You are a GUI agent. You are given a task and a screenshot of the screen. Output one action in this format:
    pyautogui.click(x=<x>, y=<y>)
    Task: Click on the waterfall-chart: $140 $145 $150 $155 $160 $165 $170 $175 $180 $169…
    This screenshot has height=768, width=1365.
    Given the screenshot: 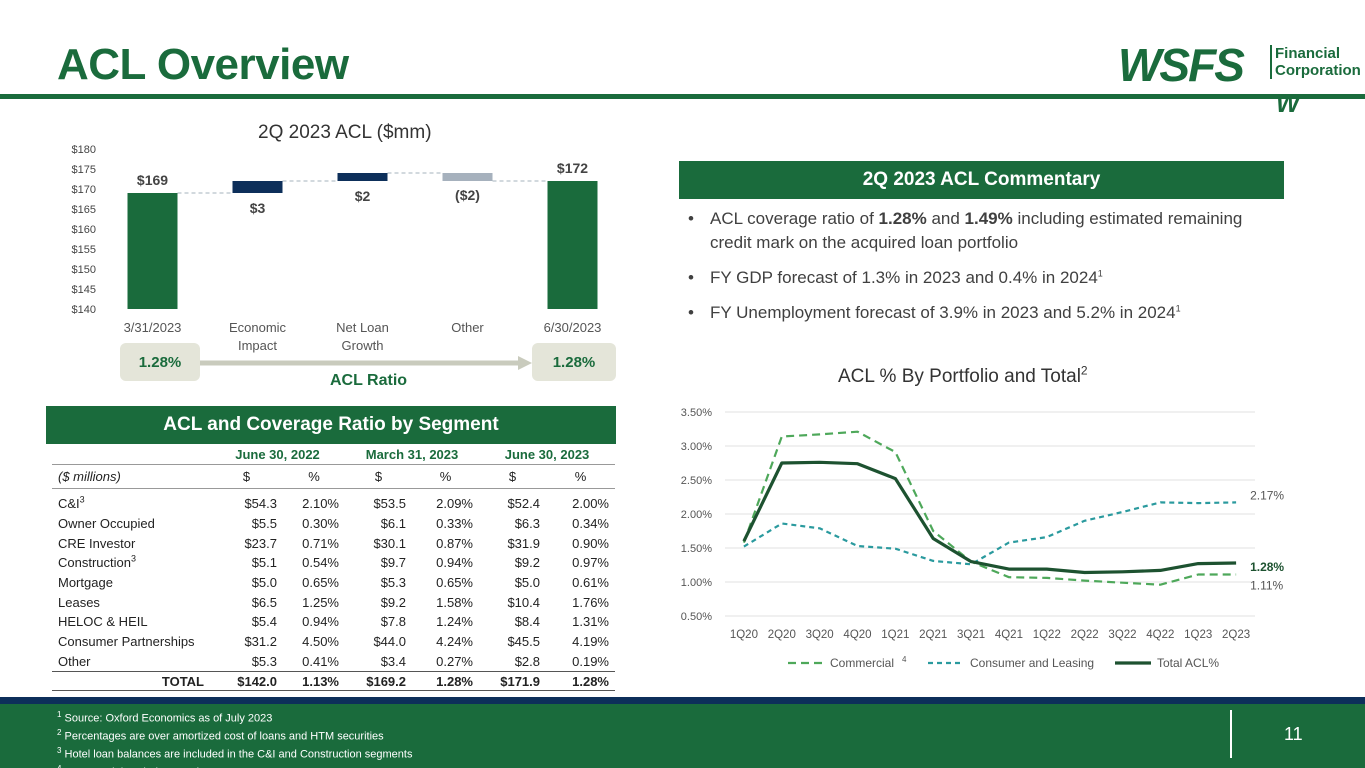 What is the action you would take?
    pyautogui.click(x=337, y=248)
    